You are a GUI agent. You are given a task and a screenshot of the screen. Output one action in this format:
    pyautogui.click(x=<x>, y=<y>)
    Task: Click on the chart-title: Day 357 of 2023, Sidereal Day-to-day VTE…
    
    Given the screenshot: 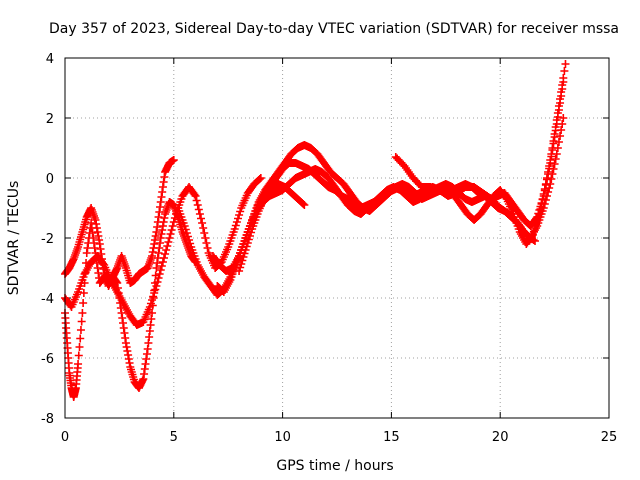 What is the action you would take?
    pyautogui.click(x=334, y=29)
    